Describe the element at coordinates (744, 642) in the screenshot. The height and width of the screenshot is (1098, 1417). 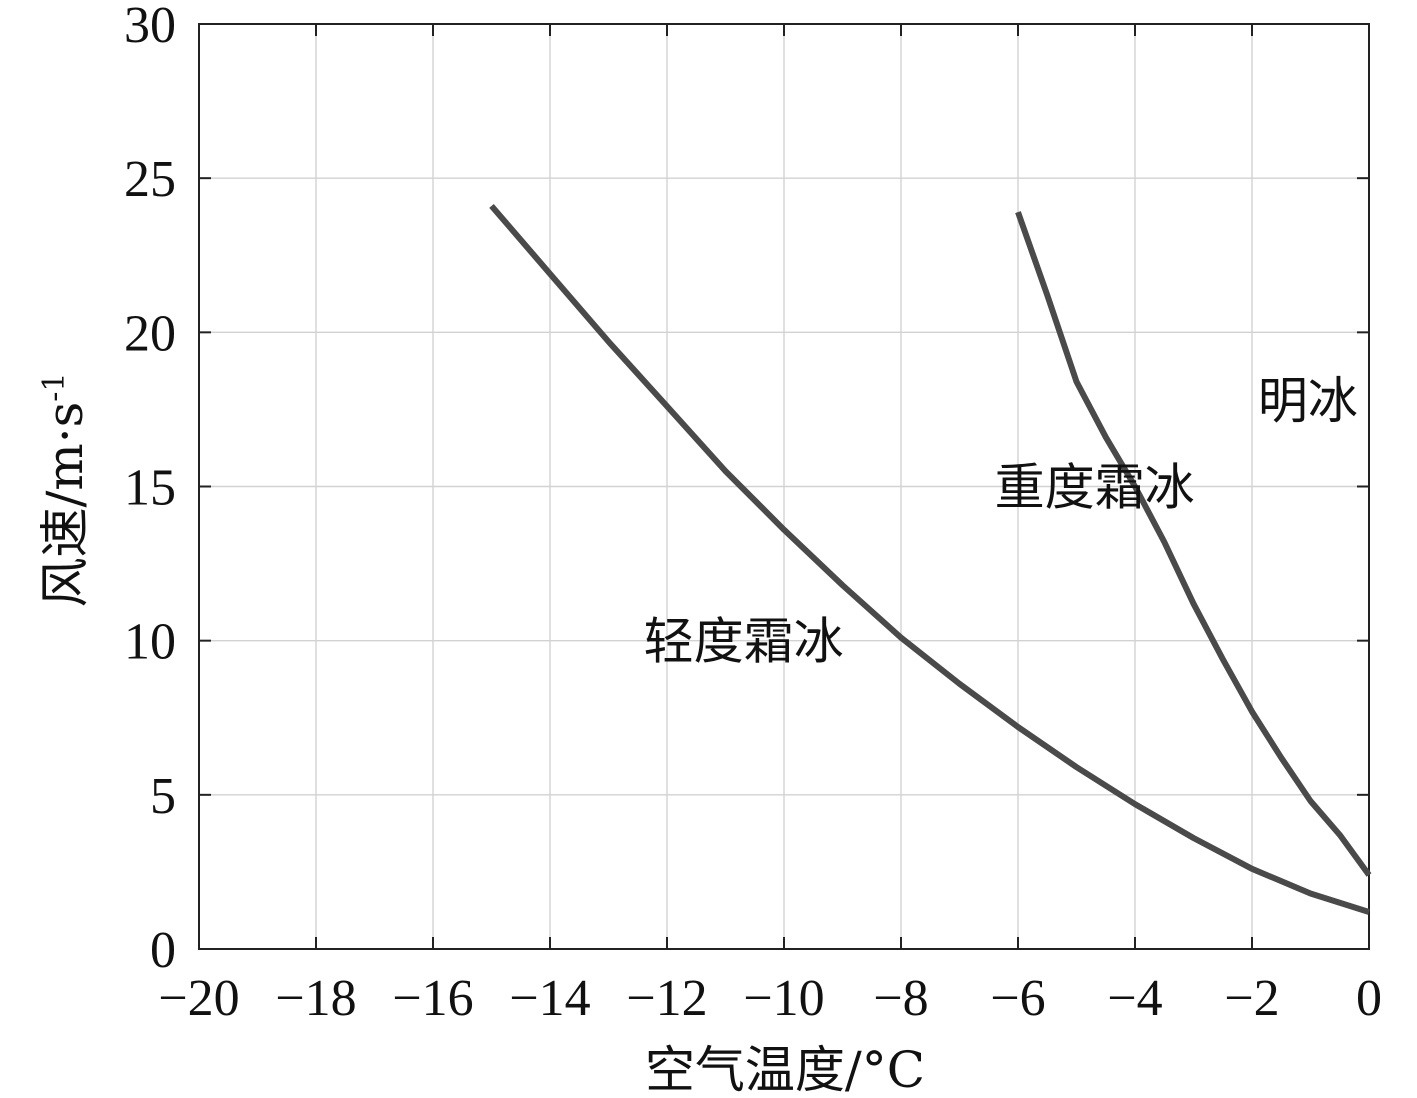
I see `region-label: 轻度霜冰` at that location.